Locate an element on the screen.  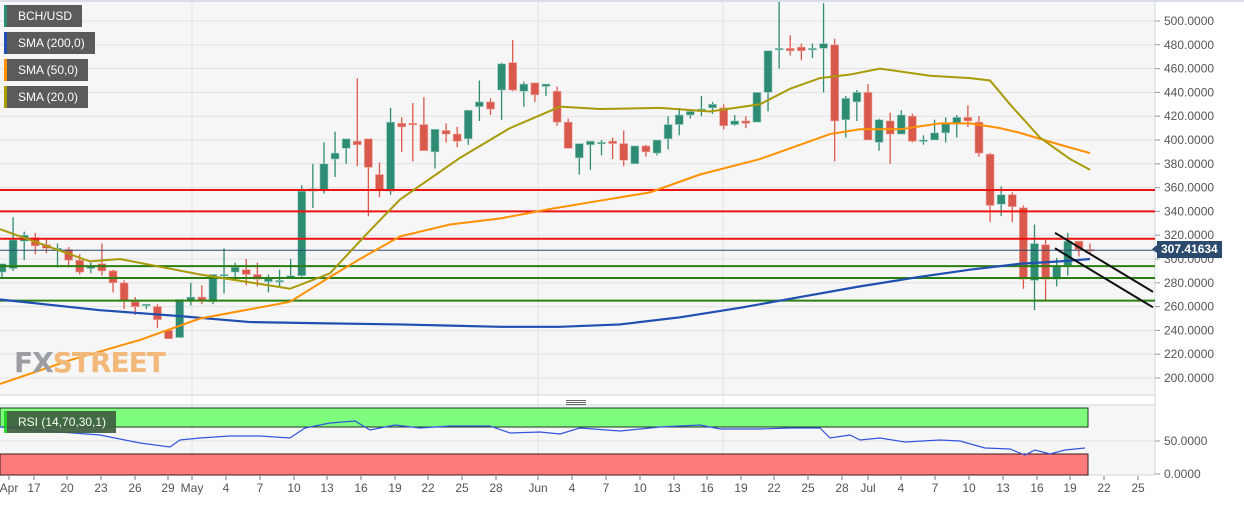
legend-label: SMA (20,0) is located at coordinates (48, 97).